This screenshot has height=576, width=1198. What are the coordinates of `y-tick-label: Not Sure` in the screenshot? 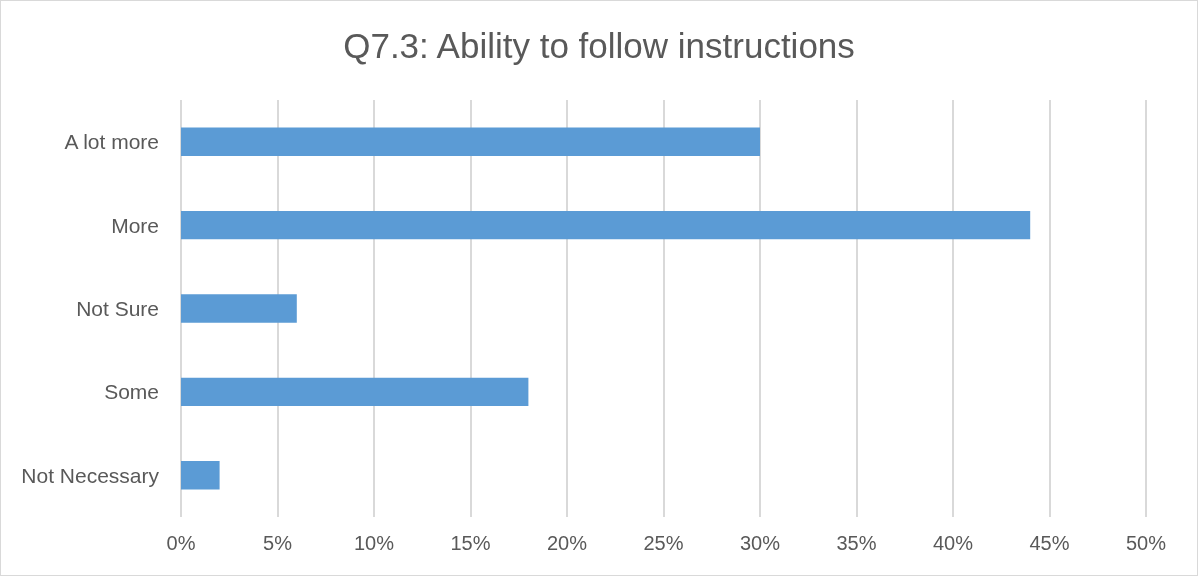 It's located at (117, 308).